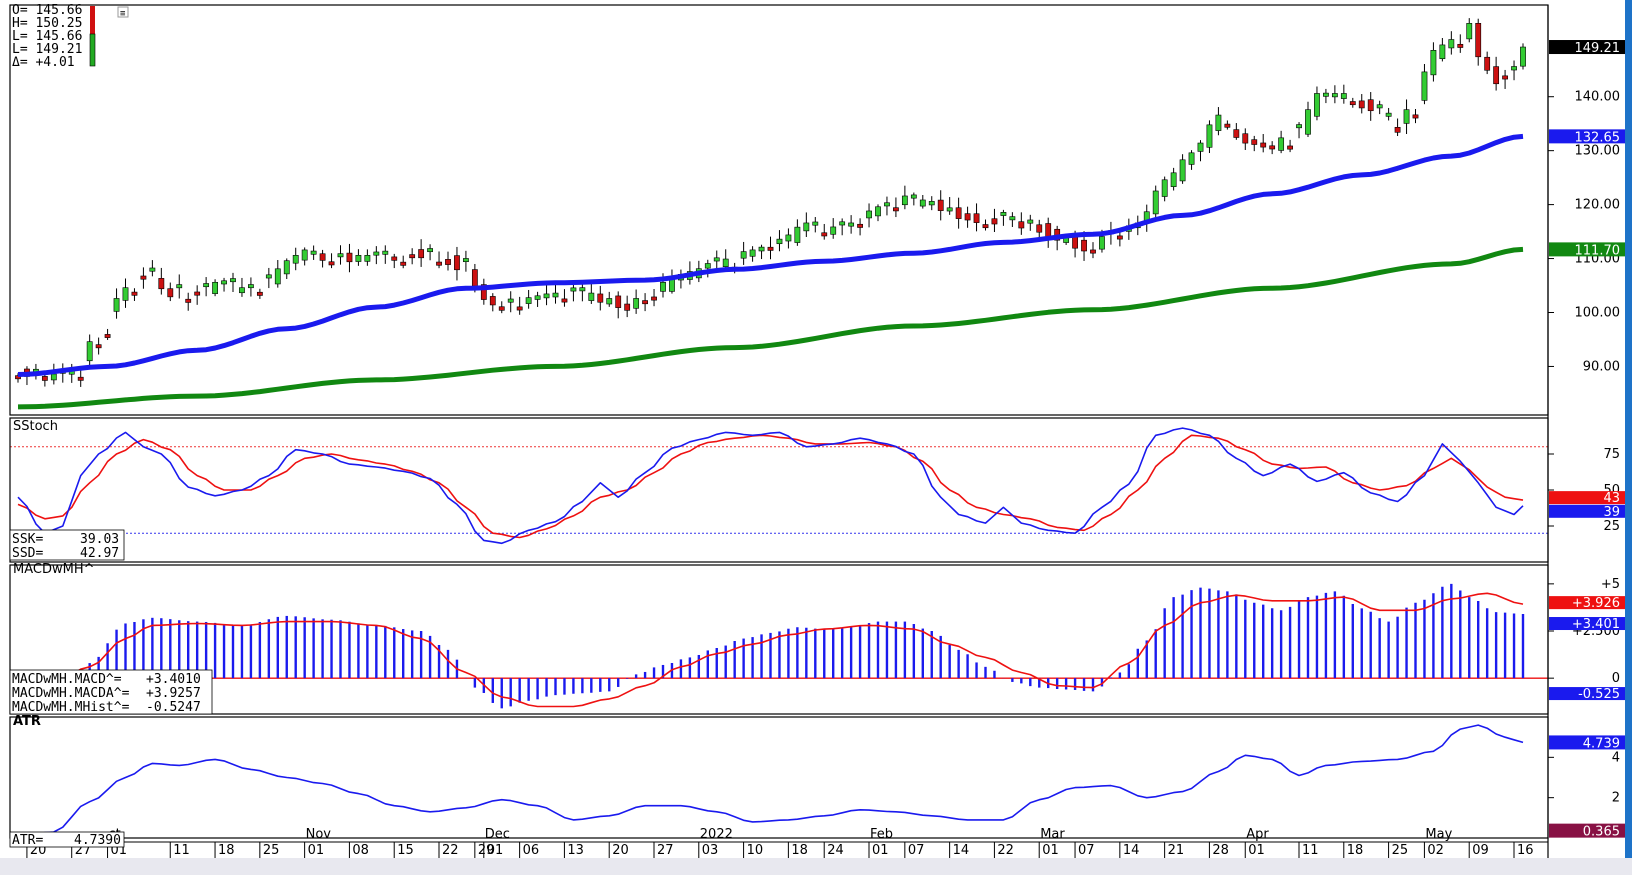 The image size is (1632, 879). Describe the element at coordinates (1596, 603) in the screenshot. I see `macd-value-tag-text: +3.926` at that location.